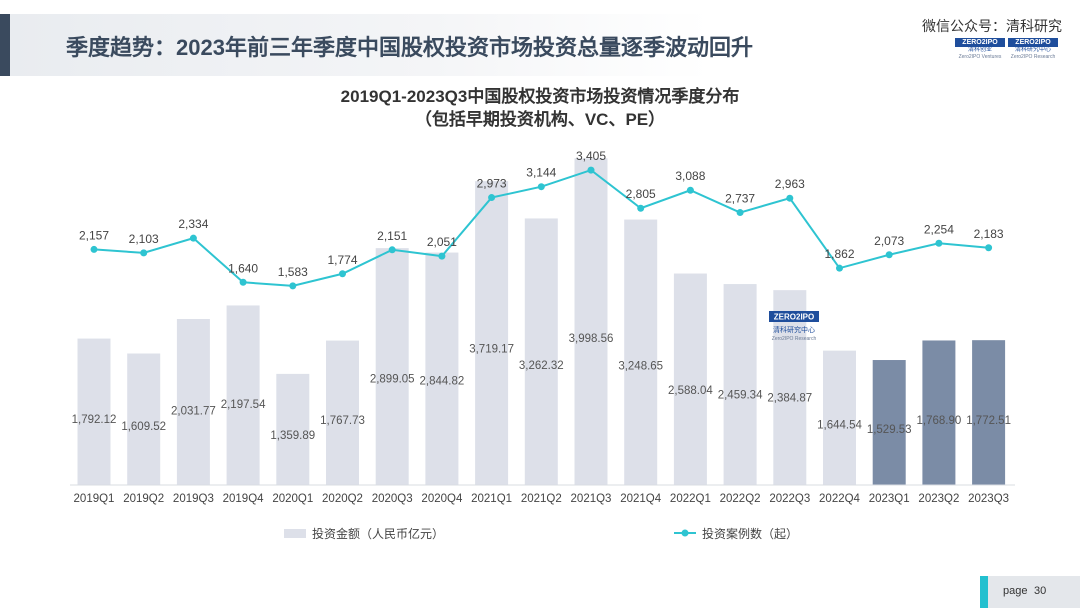  What do you see at coordinates (342, 274) in the screenshot?
I see `line-point-2020Q2` at bounding box center [342, 274].